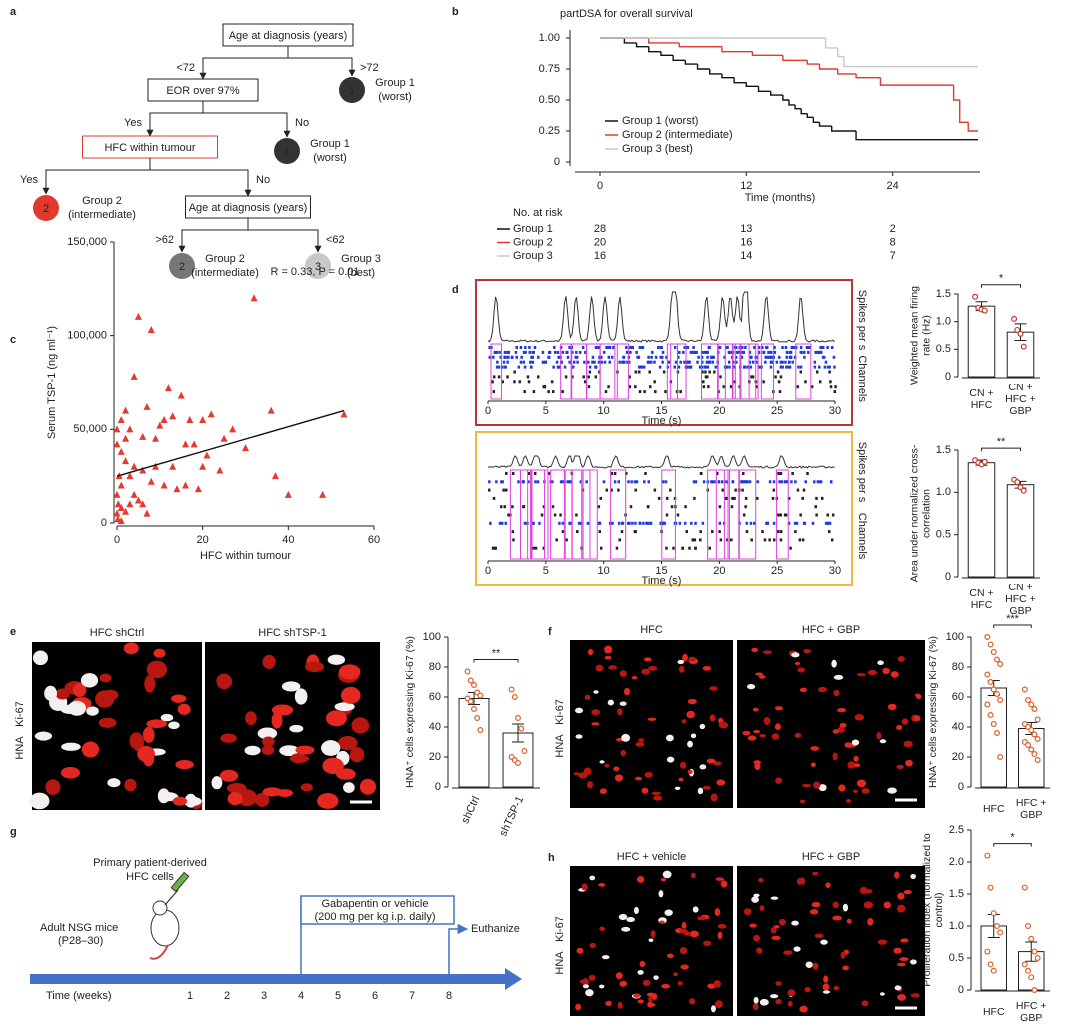  Describe the element at coordinates (660, 121) in the screenshot. I see `legend-label: Group 1 (worst)` at that location.